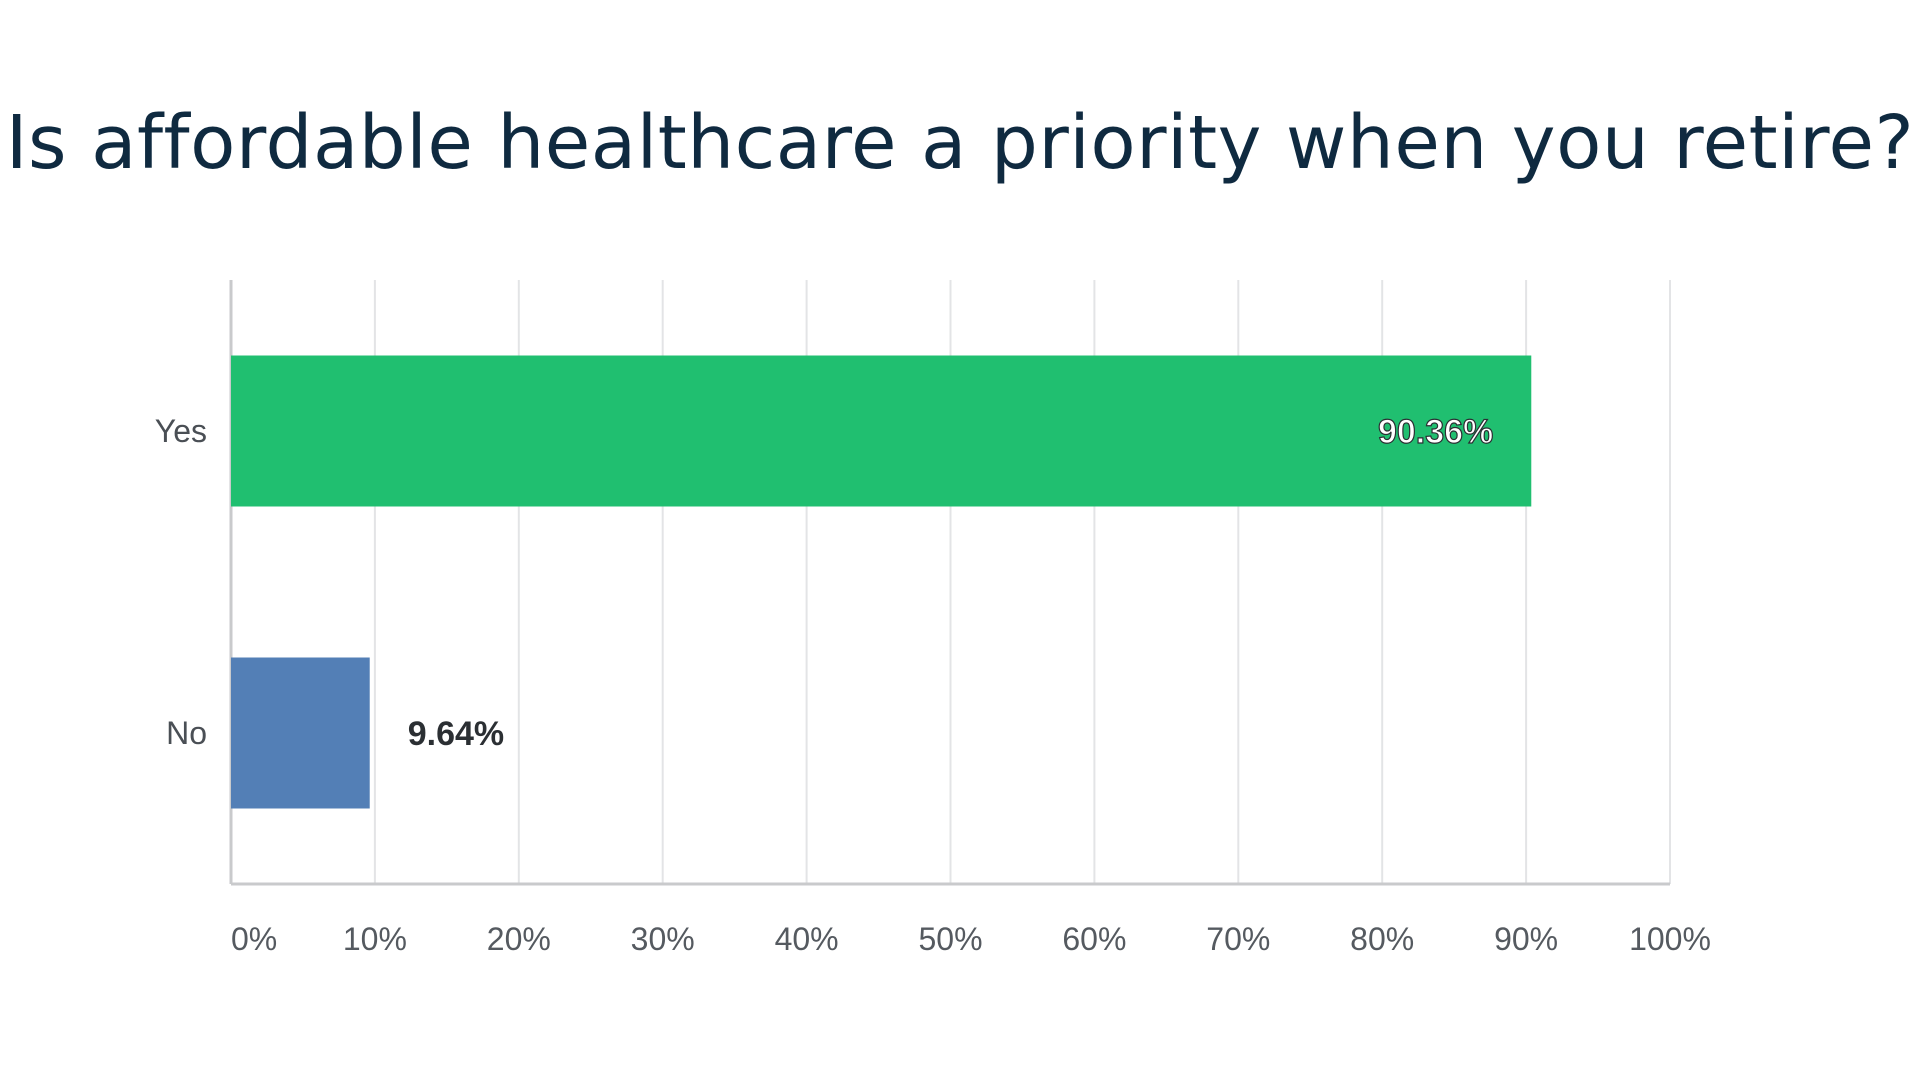  Describe the element at coordinates (519, 939) in the screenshot. I see `x-tick-label-20: 20%` at that location.